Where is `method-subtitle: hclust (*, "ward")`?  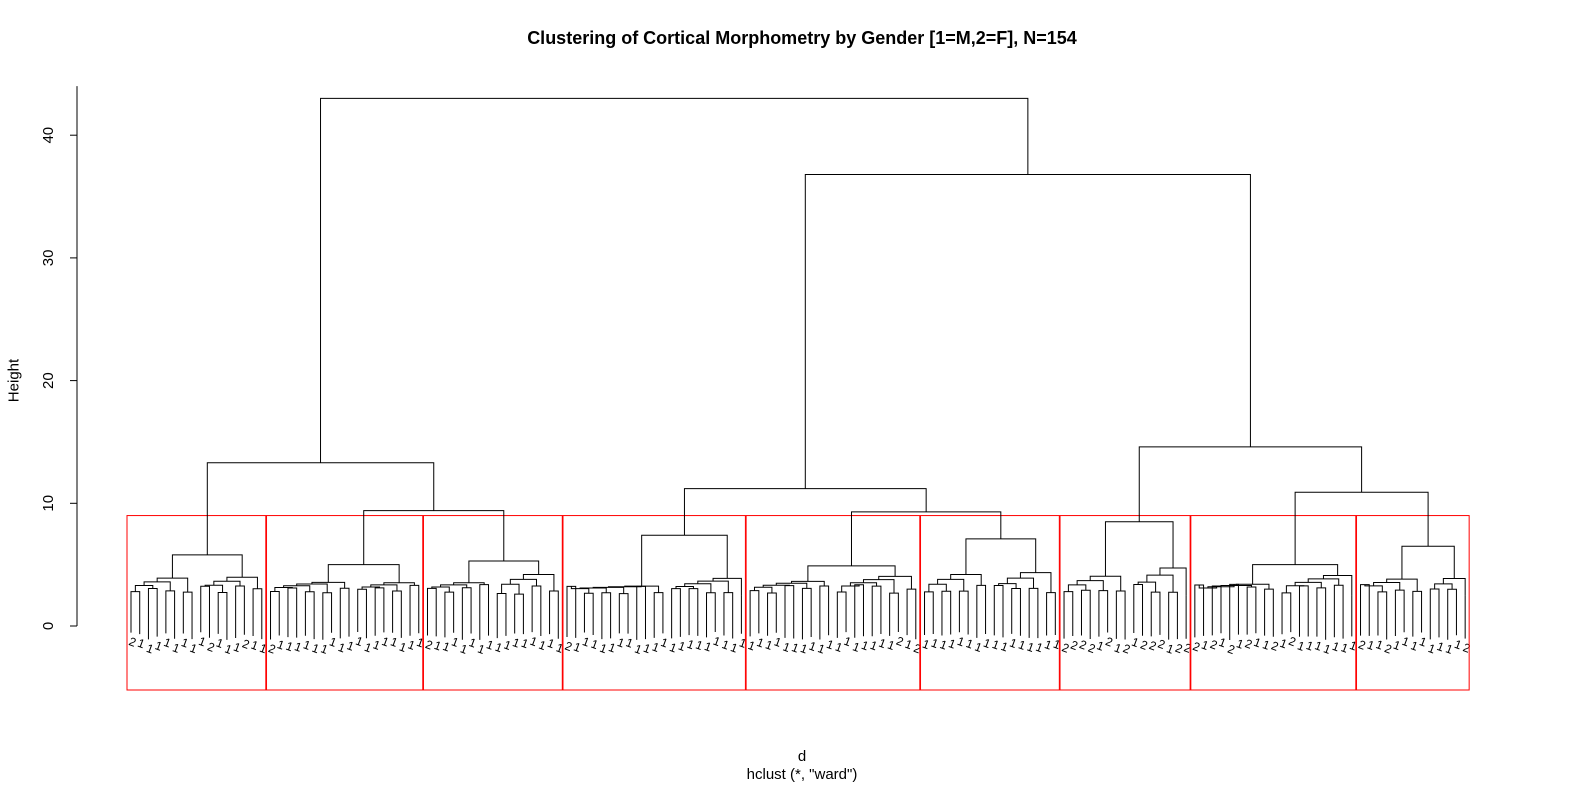
method-subtitle: hclust (*, "ward") is located at coordinates (802, 774).